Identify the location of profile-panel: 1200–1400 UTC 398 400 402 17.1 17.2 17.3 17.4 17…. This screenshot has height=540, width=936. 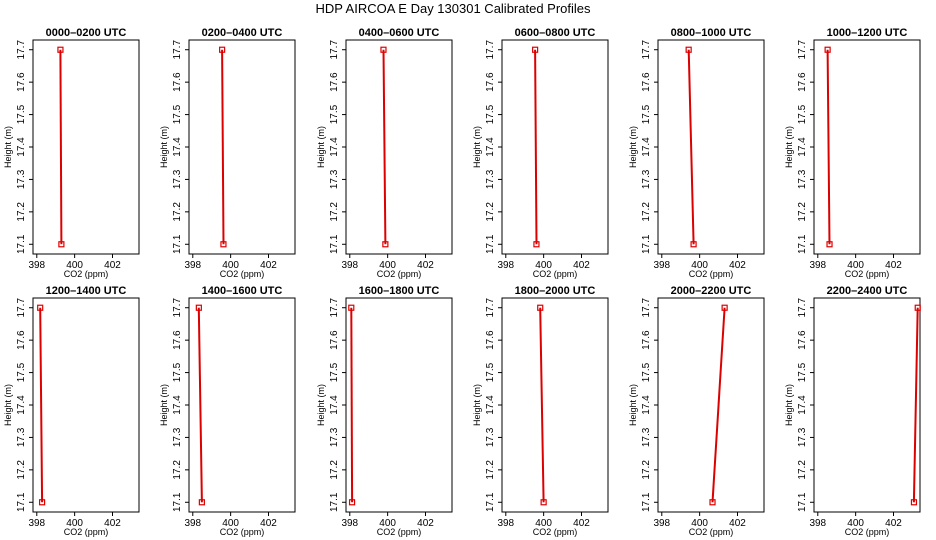
(71, 411).